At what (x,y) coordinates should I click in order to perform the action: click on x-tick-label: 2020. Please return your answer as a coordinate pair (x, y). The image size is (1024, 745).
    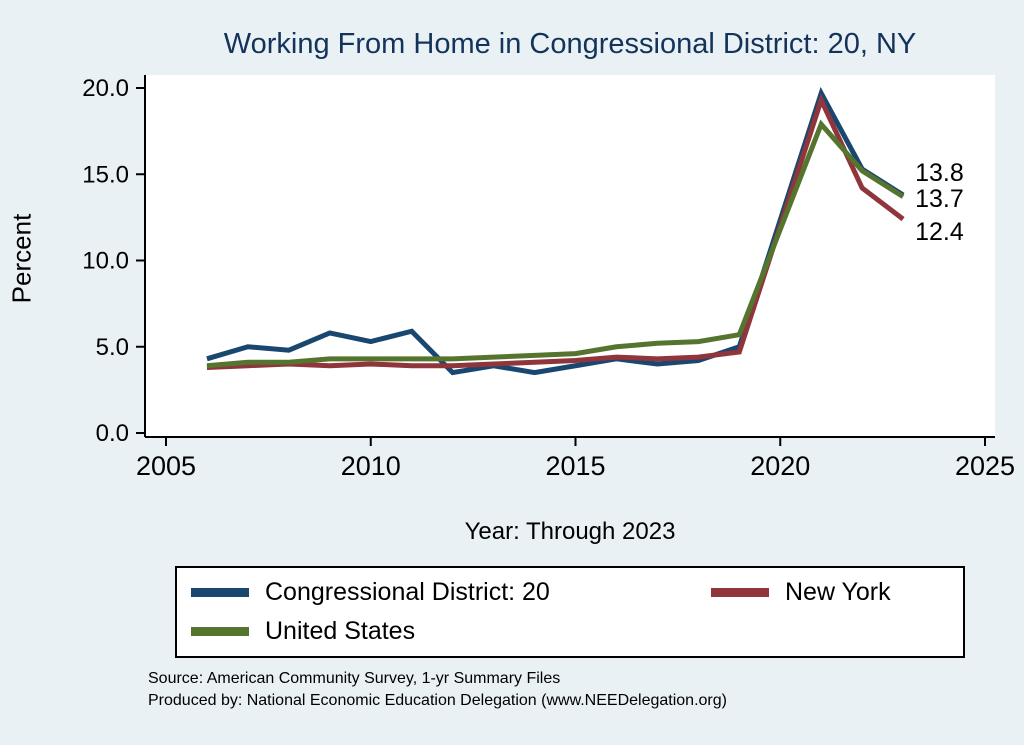
    Looking at the image, I should click on (780, 466).